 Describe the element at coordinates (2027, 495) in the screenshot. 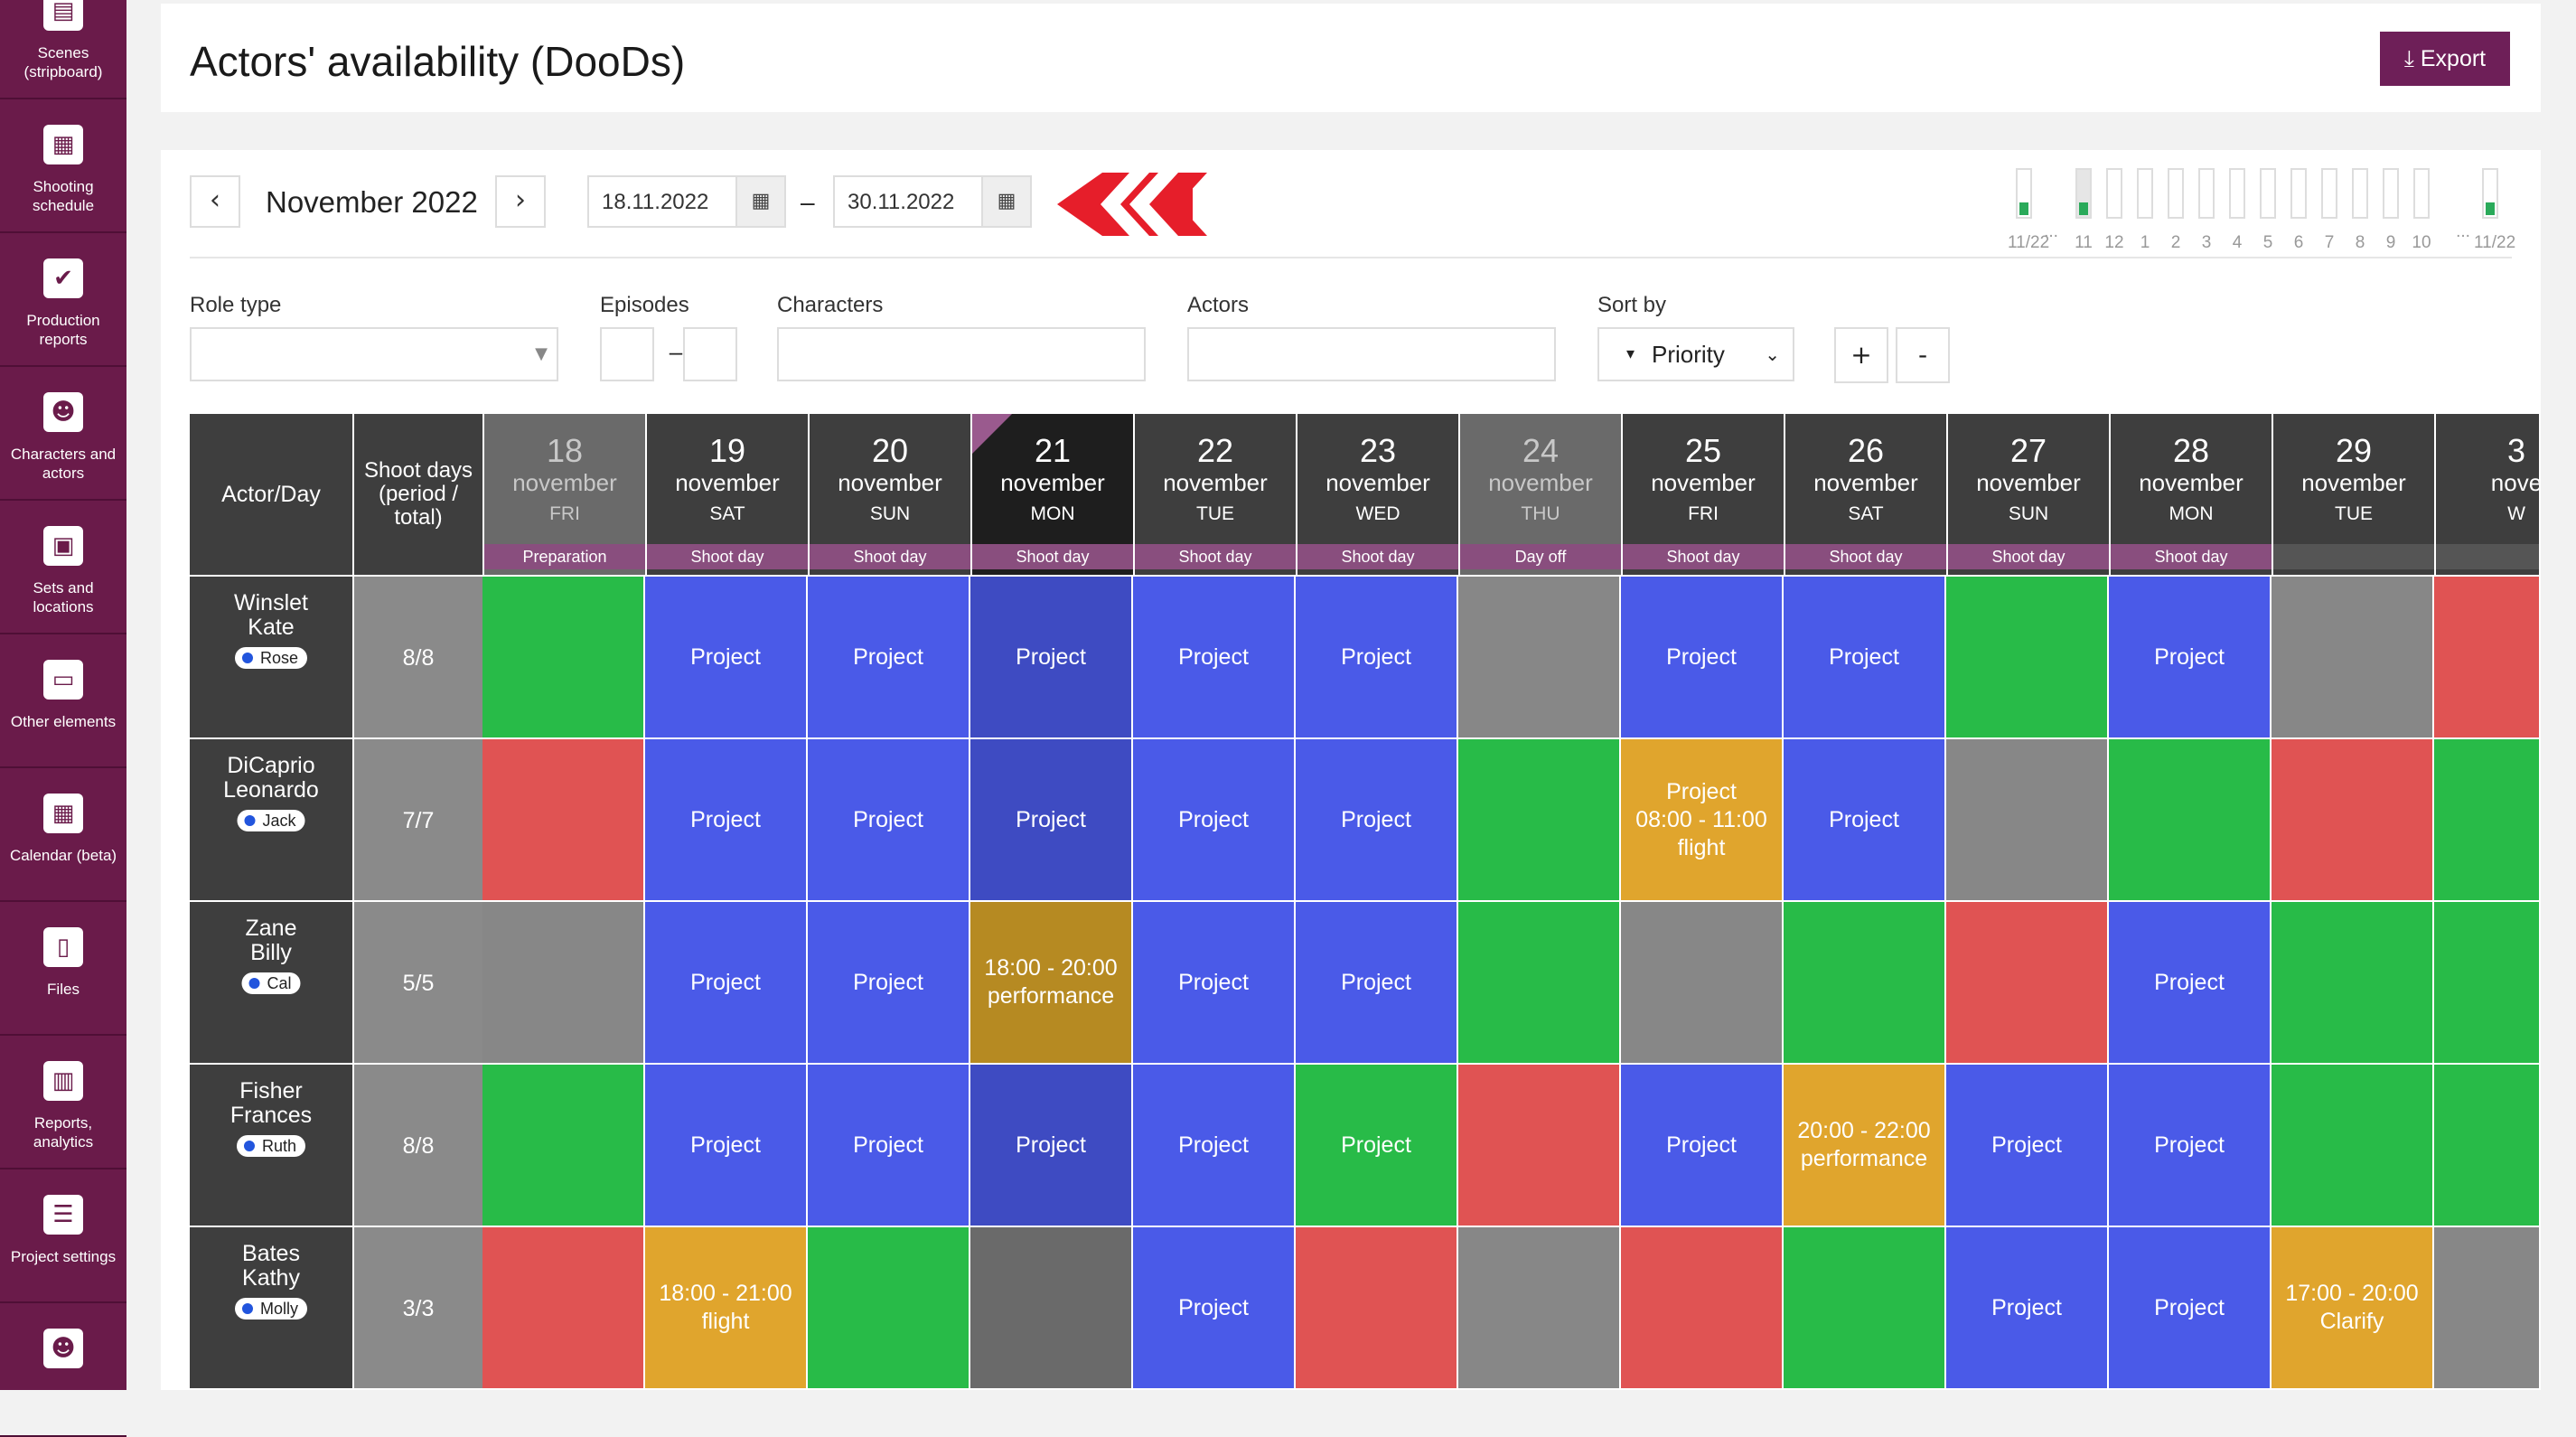

I see `day-header: 27 november SUN Shoot day` at that location.